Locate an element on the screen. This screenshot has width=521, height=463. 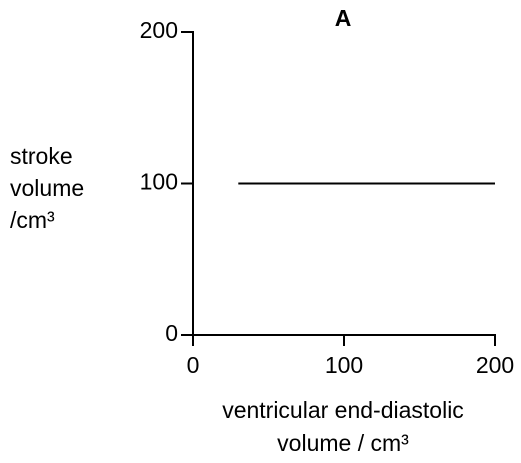
x-tick-label: 0 is located at coordinates (193, 365).